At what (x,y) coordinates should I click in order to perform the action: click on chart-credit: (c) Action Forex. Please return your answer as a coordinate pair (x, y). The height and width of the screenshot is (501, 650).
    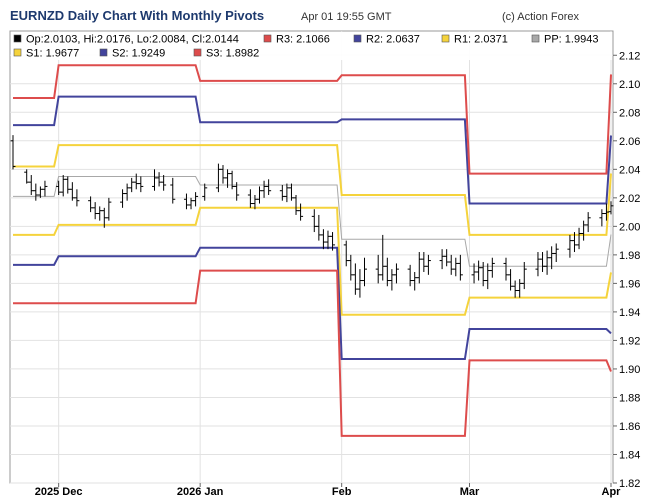
    Looking at the image, I should click on (541, 17).